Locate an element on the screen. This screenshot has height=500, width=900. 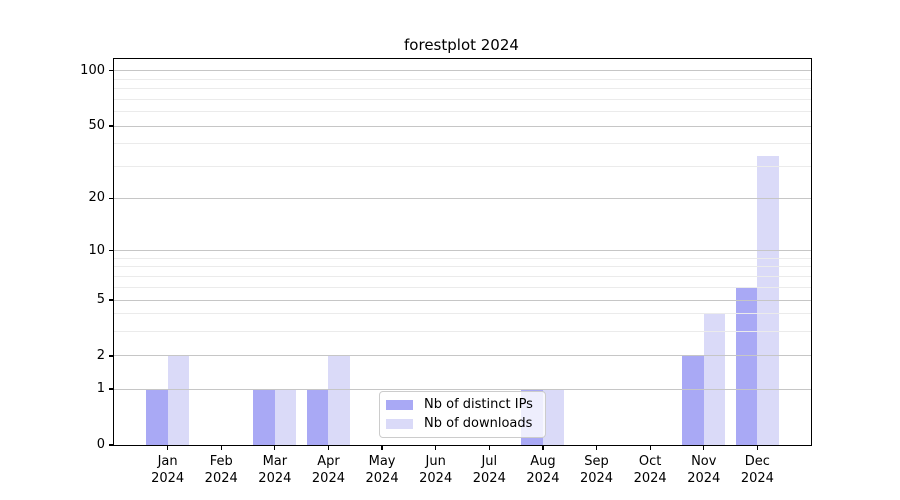
bar-downloads-mar is located at coordinates (285, 417).